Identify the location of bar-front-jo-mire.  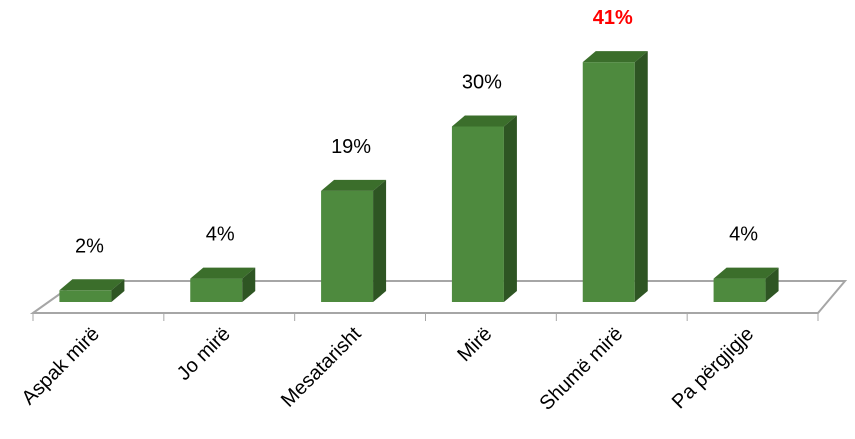
(216, 290).